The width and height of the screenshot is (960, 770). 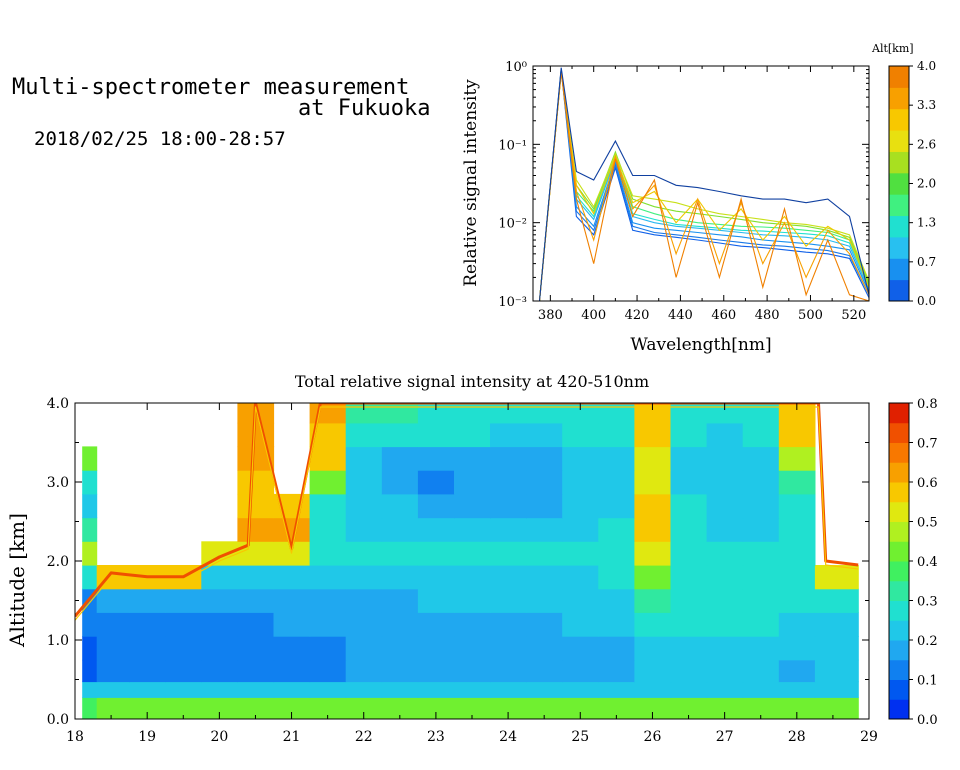 I want to click on spectrum-line, so click(x=704, y=185).